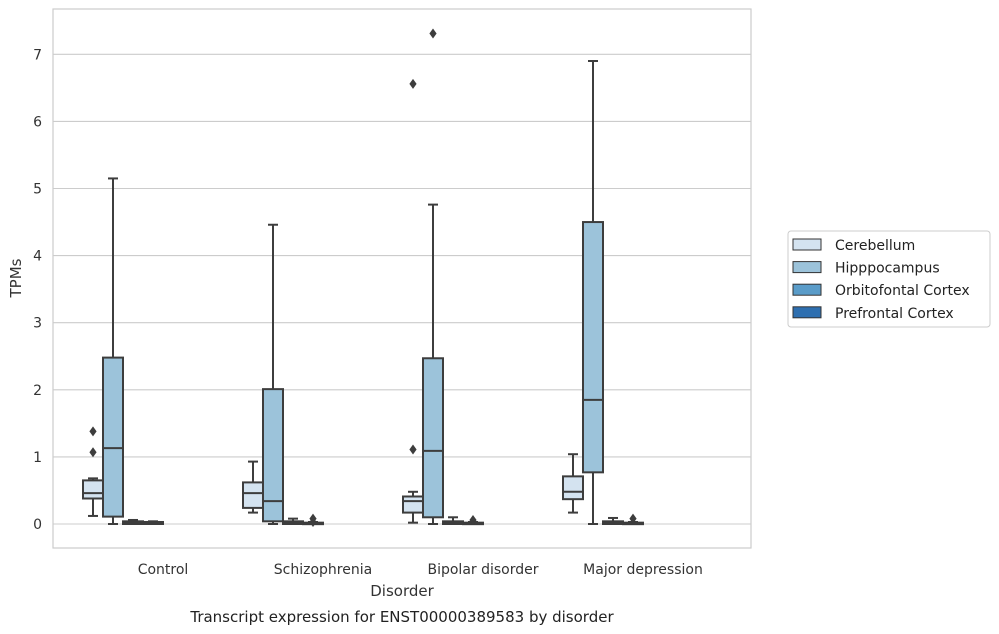  Describe the element at coordinates (894, 314) in the screenshot. I see `legend-label: Prefrontal Cortex` at that location.